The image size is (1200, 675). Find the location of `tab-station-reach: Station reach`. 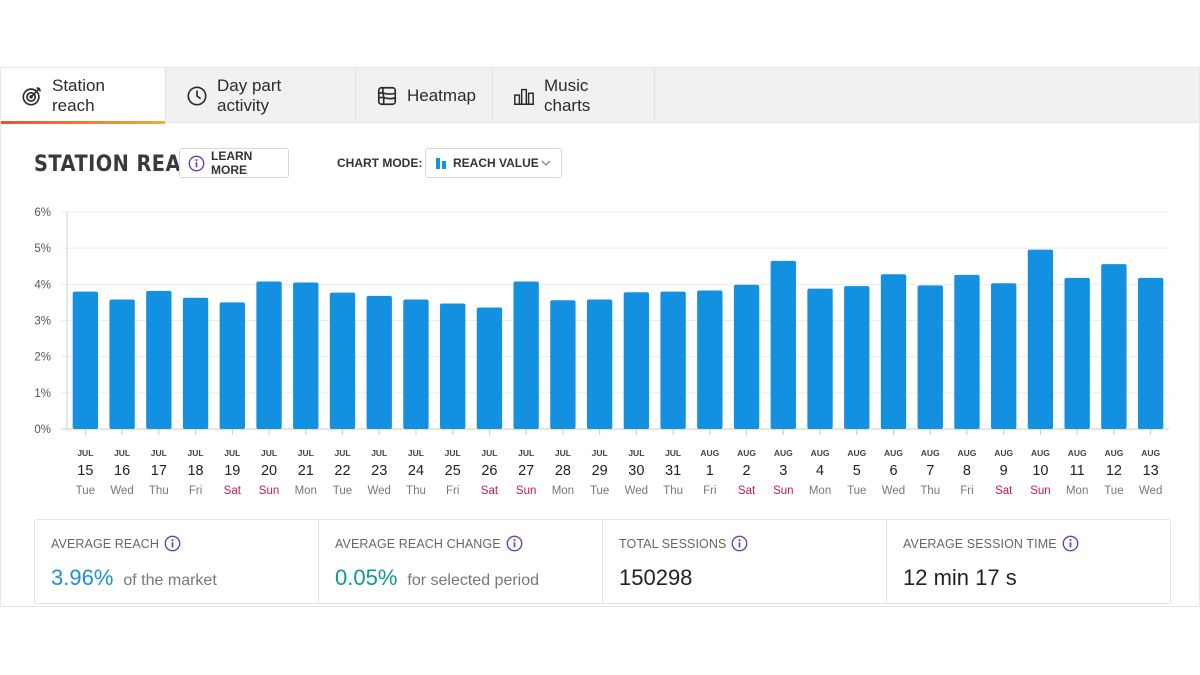

tab-station-reach: Station reach is located at coordinates (83, 96).